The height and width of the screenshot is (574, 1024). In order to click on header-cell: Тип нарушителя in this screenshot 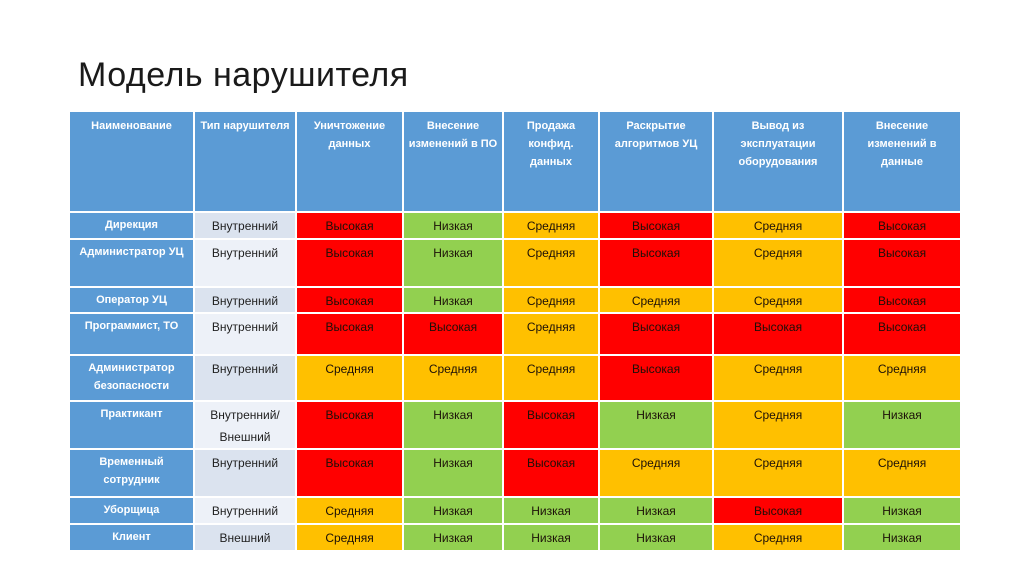, I will do `click(245, 161)`.